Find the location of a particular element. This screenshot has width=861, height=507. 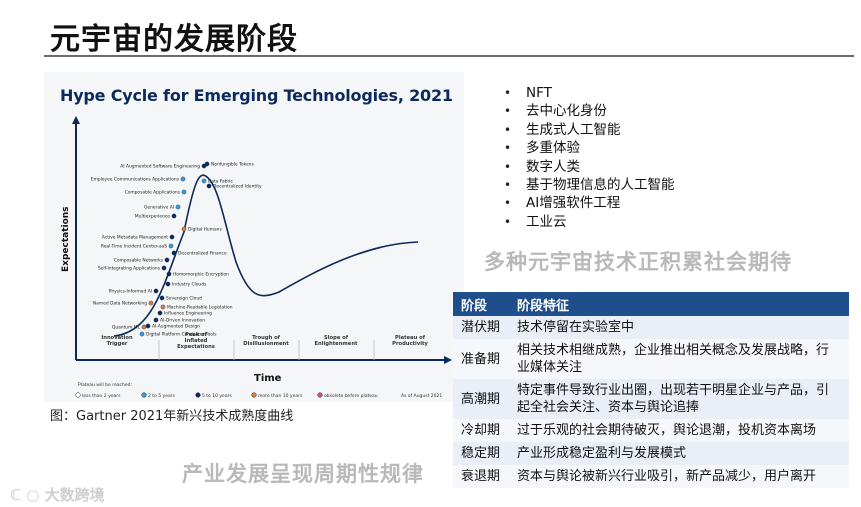

tech-list-item: 生成式人工智能 is located at coordinates (587, 130).